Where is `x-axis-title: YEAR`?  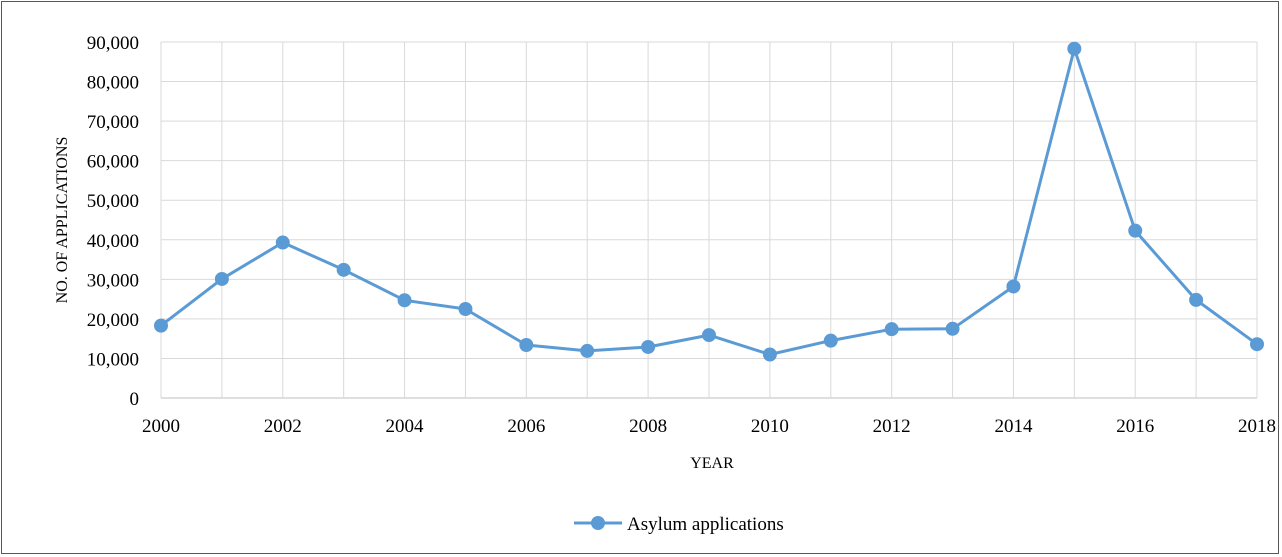 x-axis-title: YEAR is located at coordinates (712, 463).